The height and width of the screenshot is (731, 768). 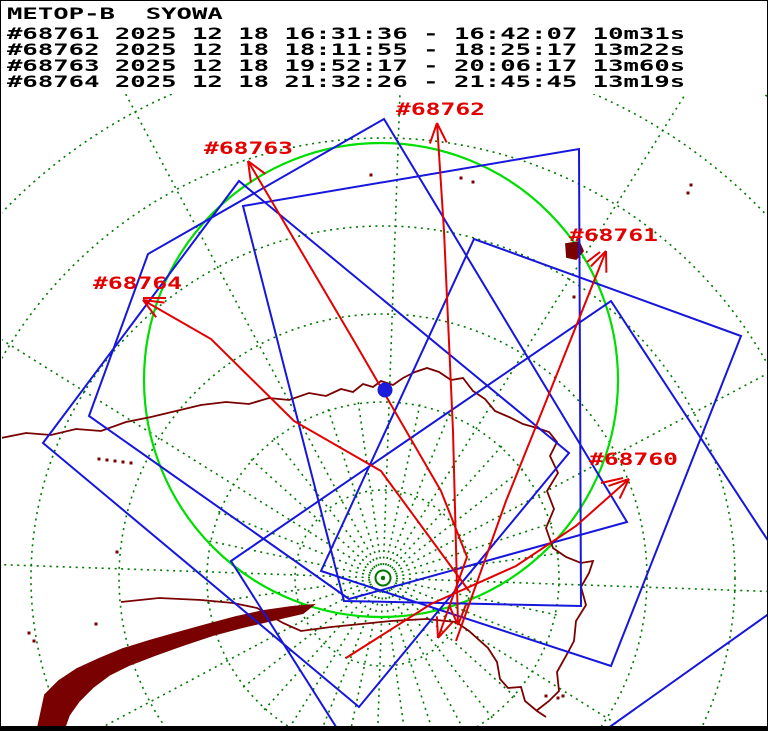 What do you see at coordinates (137, 283) in the screenshot?
I see `pass-label-68764: #68764` at bounding box center [137, 283].